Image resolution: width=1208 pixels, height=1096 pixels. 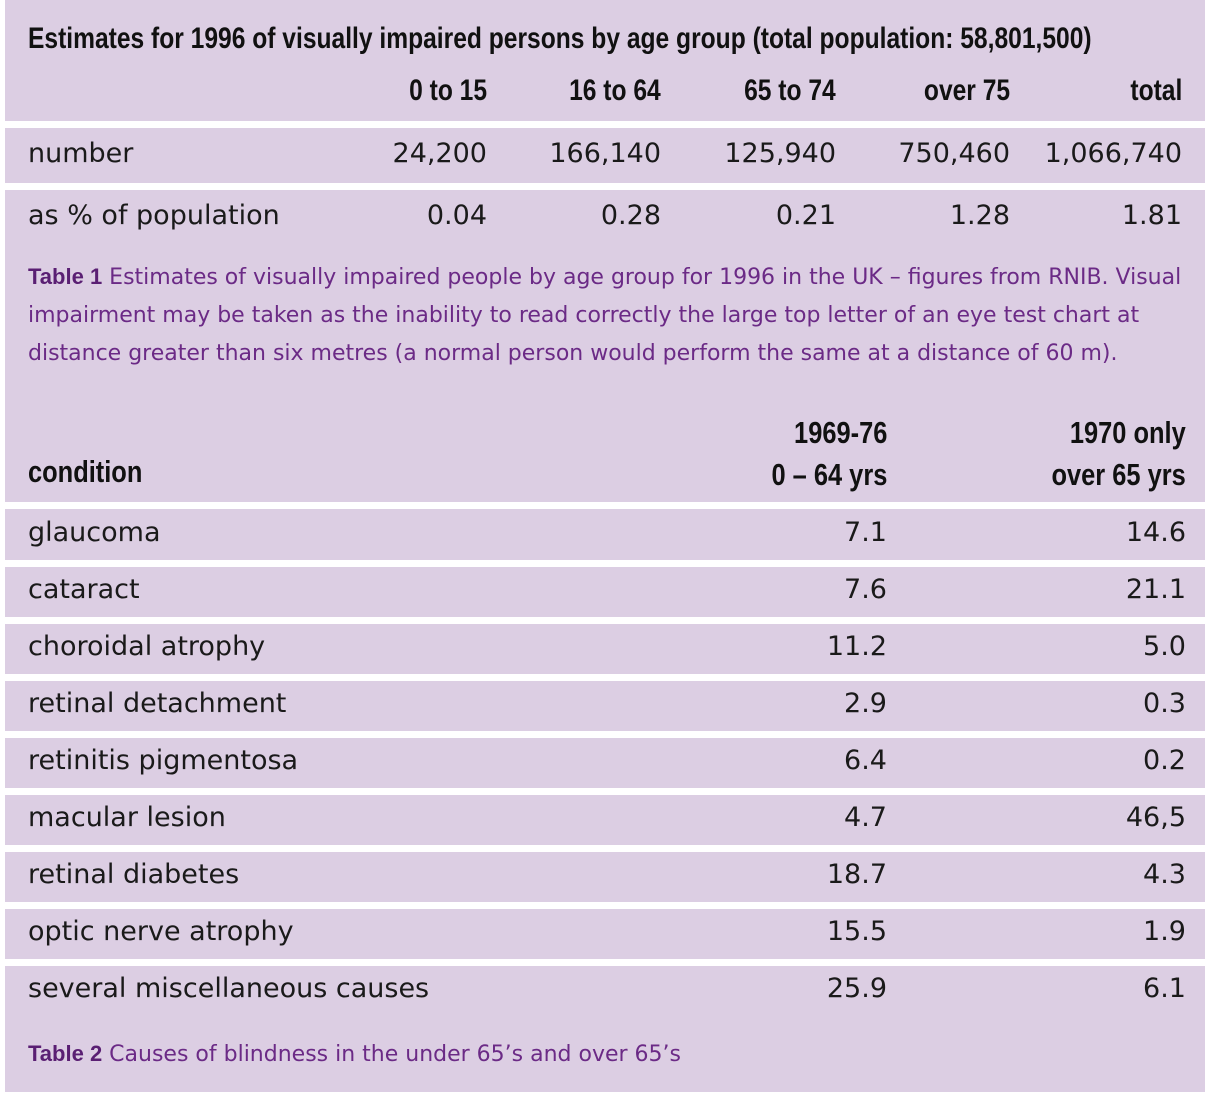 What do you see at coordinates (161, 931) in the screenshot?
I see `table2-row-label: optic nerve atrophy` at bounding box center [161, 931].